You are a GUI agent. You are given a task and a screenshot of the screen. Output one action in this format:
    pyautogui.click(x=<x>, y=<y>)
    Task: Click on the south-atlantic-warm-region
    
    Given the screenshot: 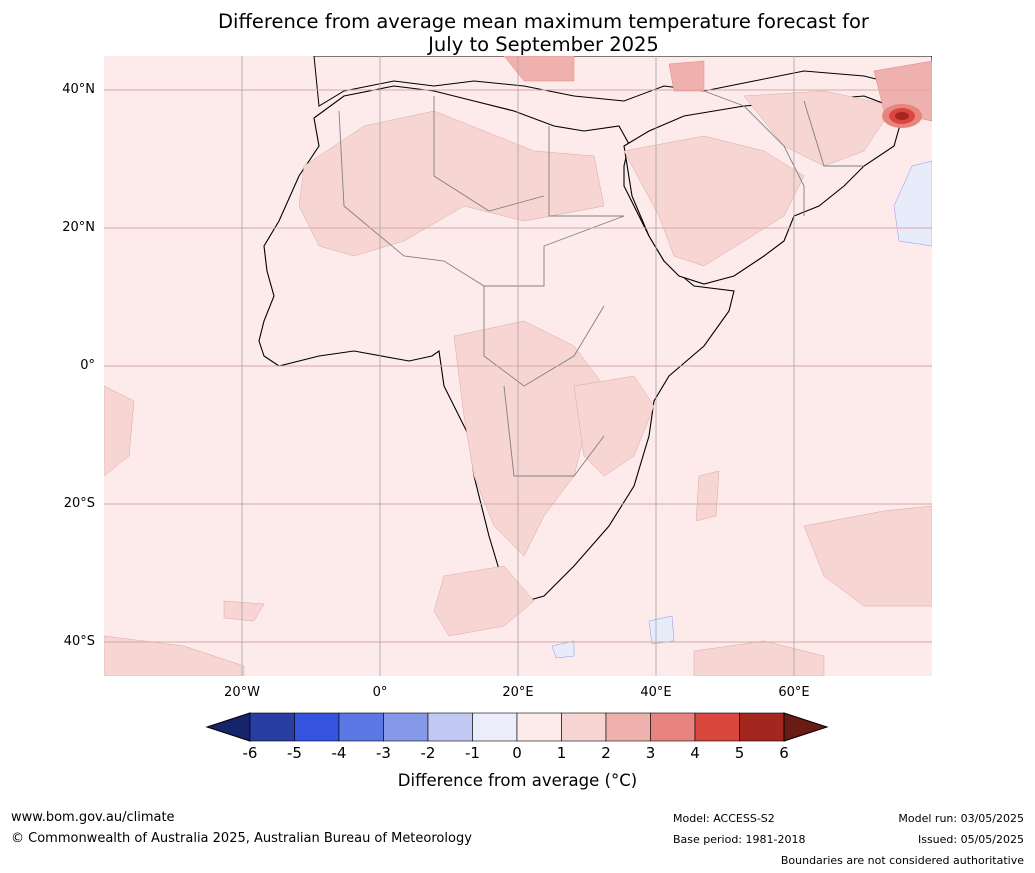 What is the action you would take?
    pyautogui.click(x=484, y=601)
    